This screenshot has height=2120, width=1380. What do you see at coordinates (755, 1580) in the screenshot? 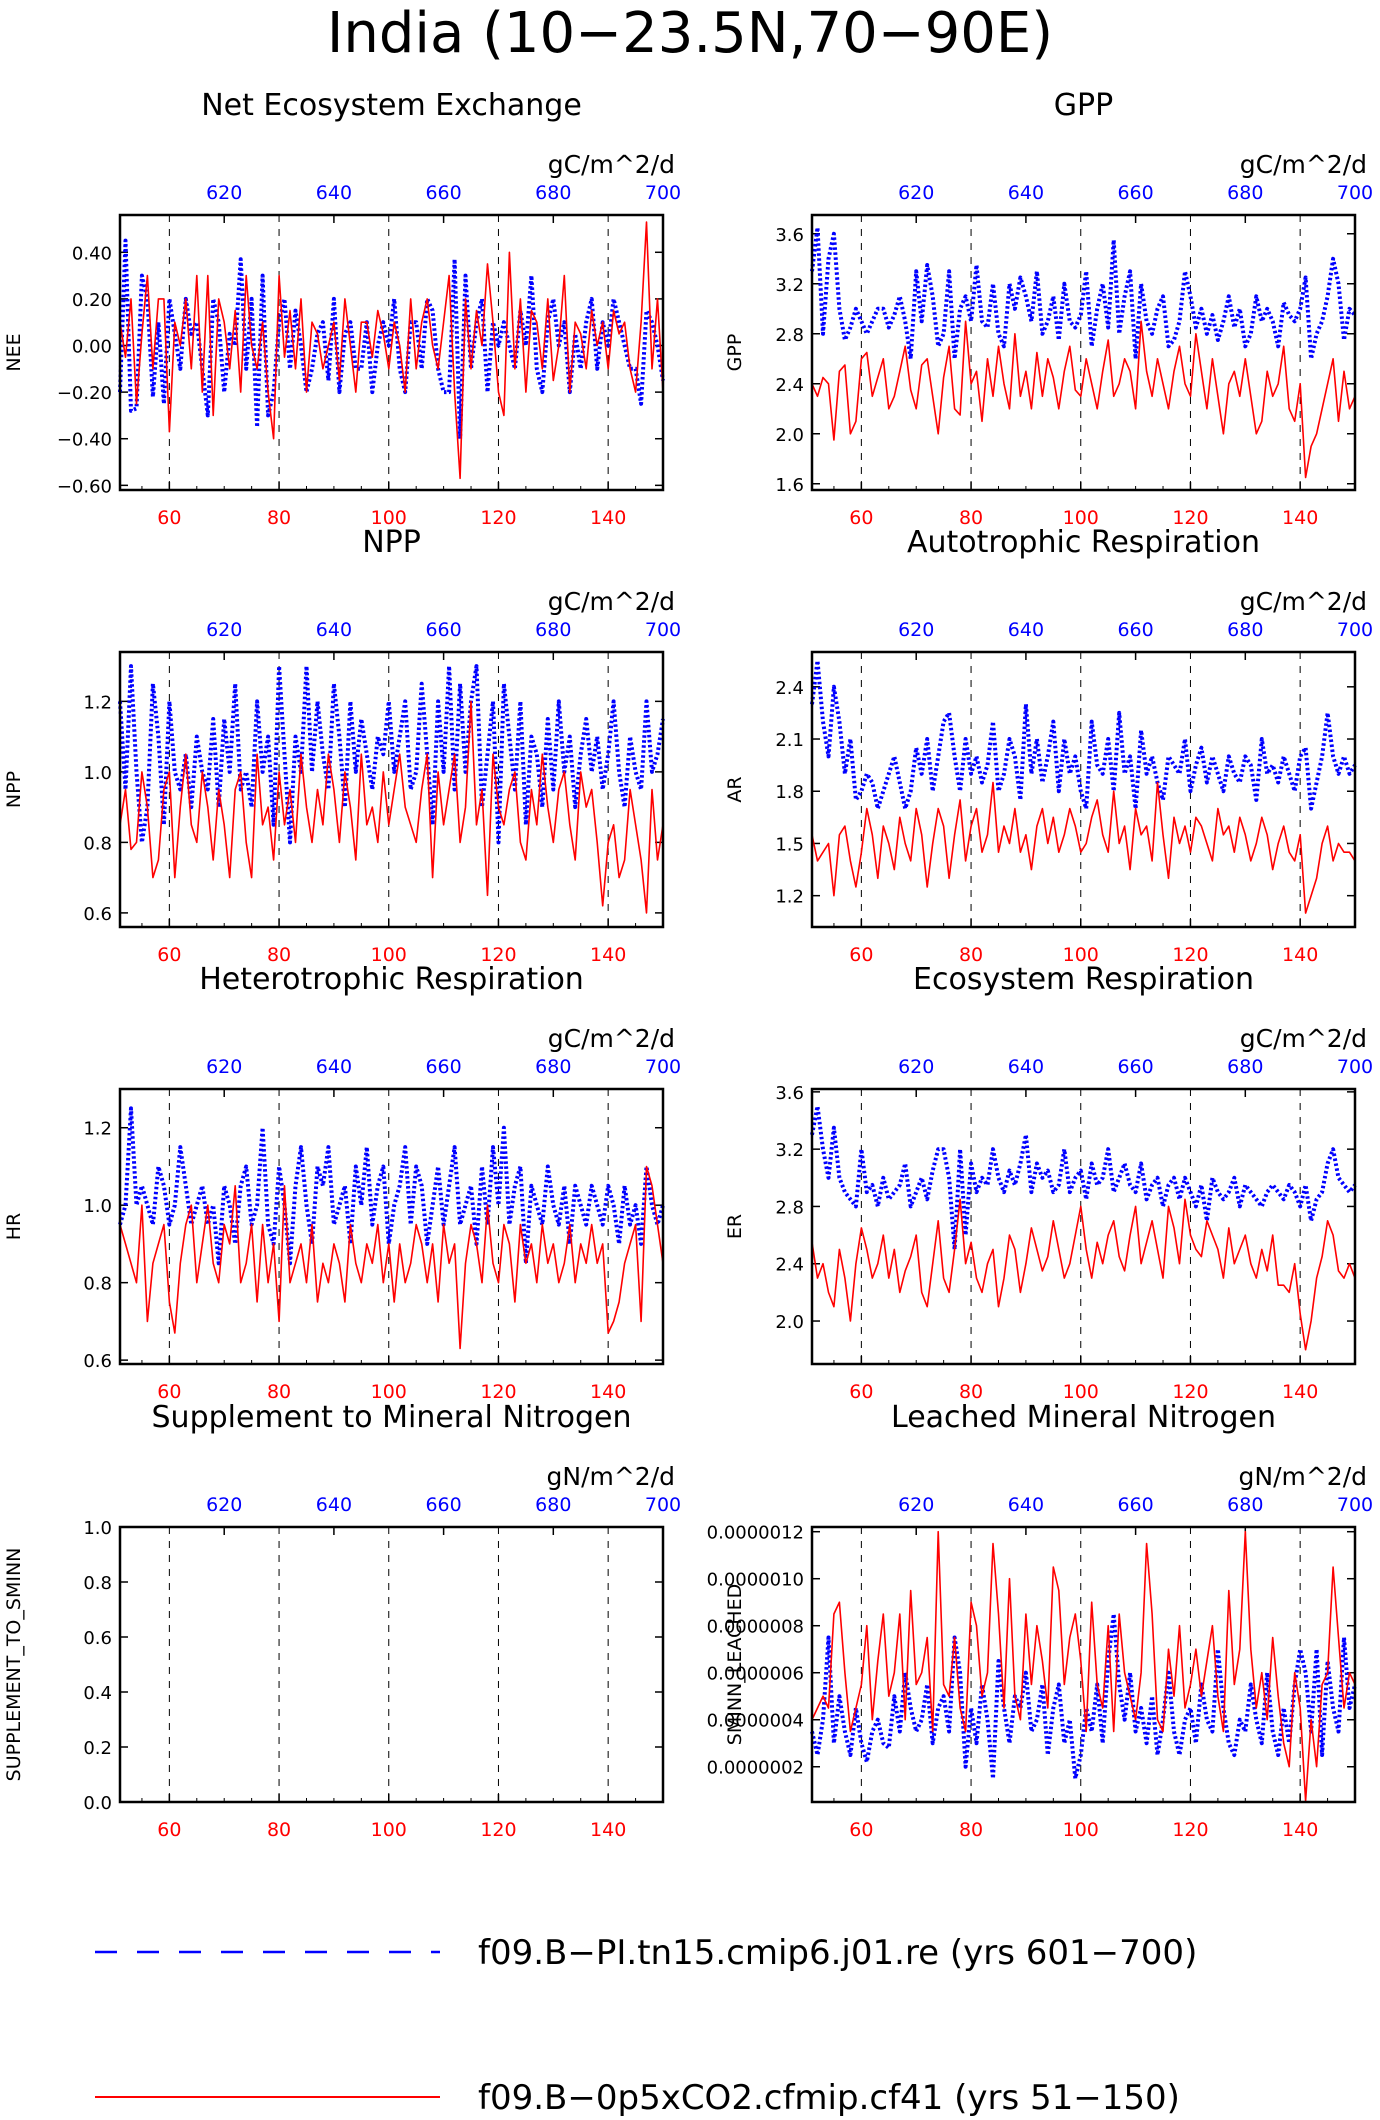
I see `y-tick-label: 0.0000010` at bounding box center [755, 1580].